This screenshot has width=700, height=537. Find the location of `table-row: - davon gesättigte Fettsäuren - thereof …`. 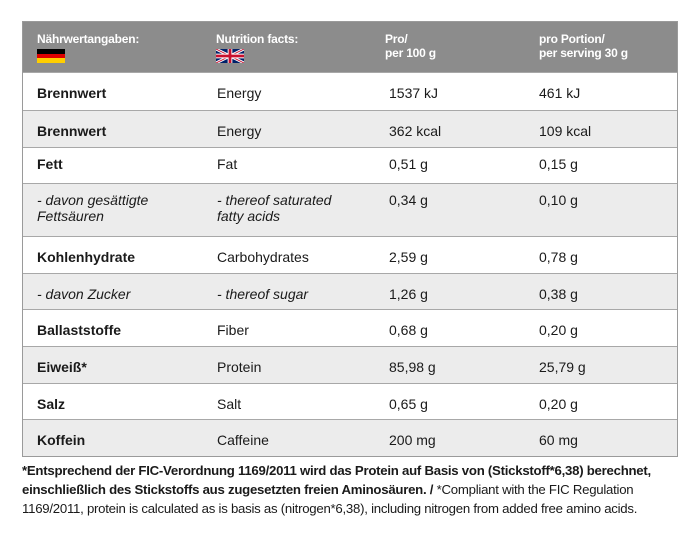

table-row: - davon gesättigte Fettsäuren - thereof … is located at coordinates (350, 209).